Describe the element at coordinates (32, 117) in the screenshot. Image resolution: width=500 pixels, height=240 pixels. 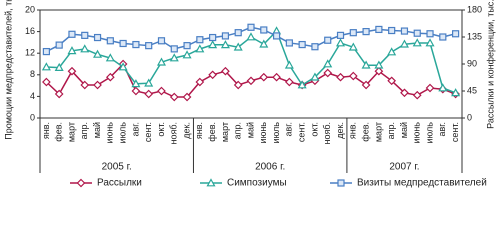
I see `y-tick-label: 0` at that location.